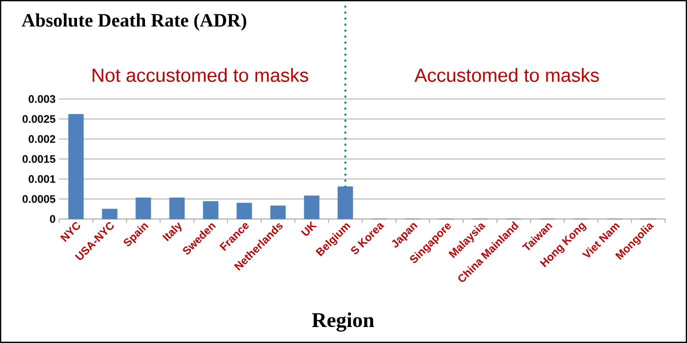 The width and height of the screenshot is (687, 343). I want to click on y-tick-label: 0.0015, so click(39, 159).